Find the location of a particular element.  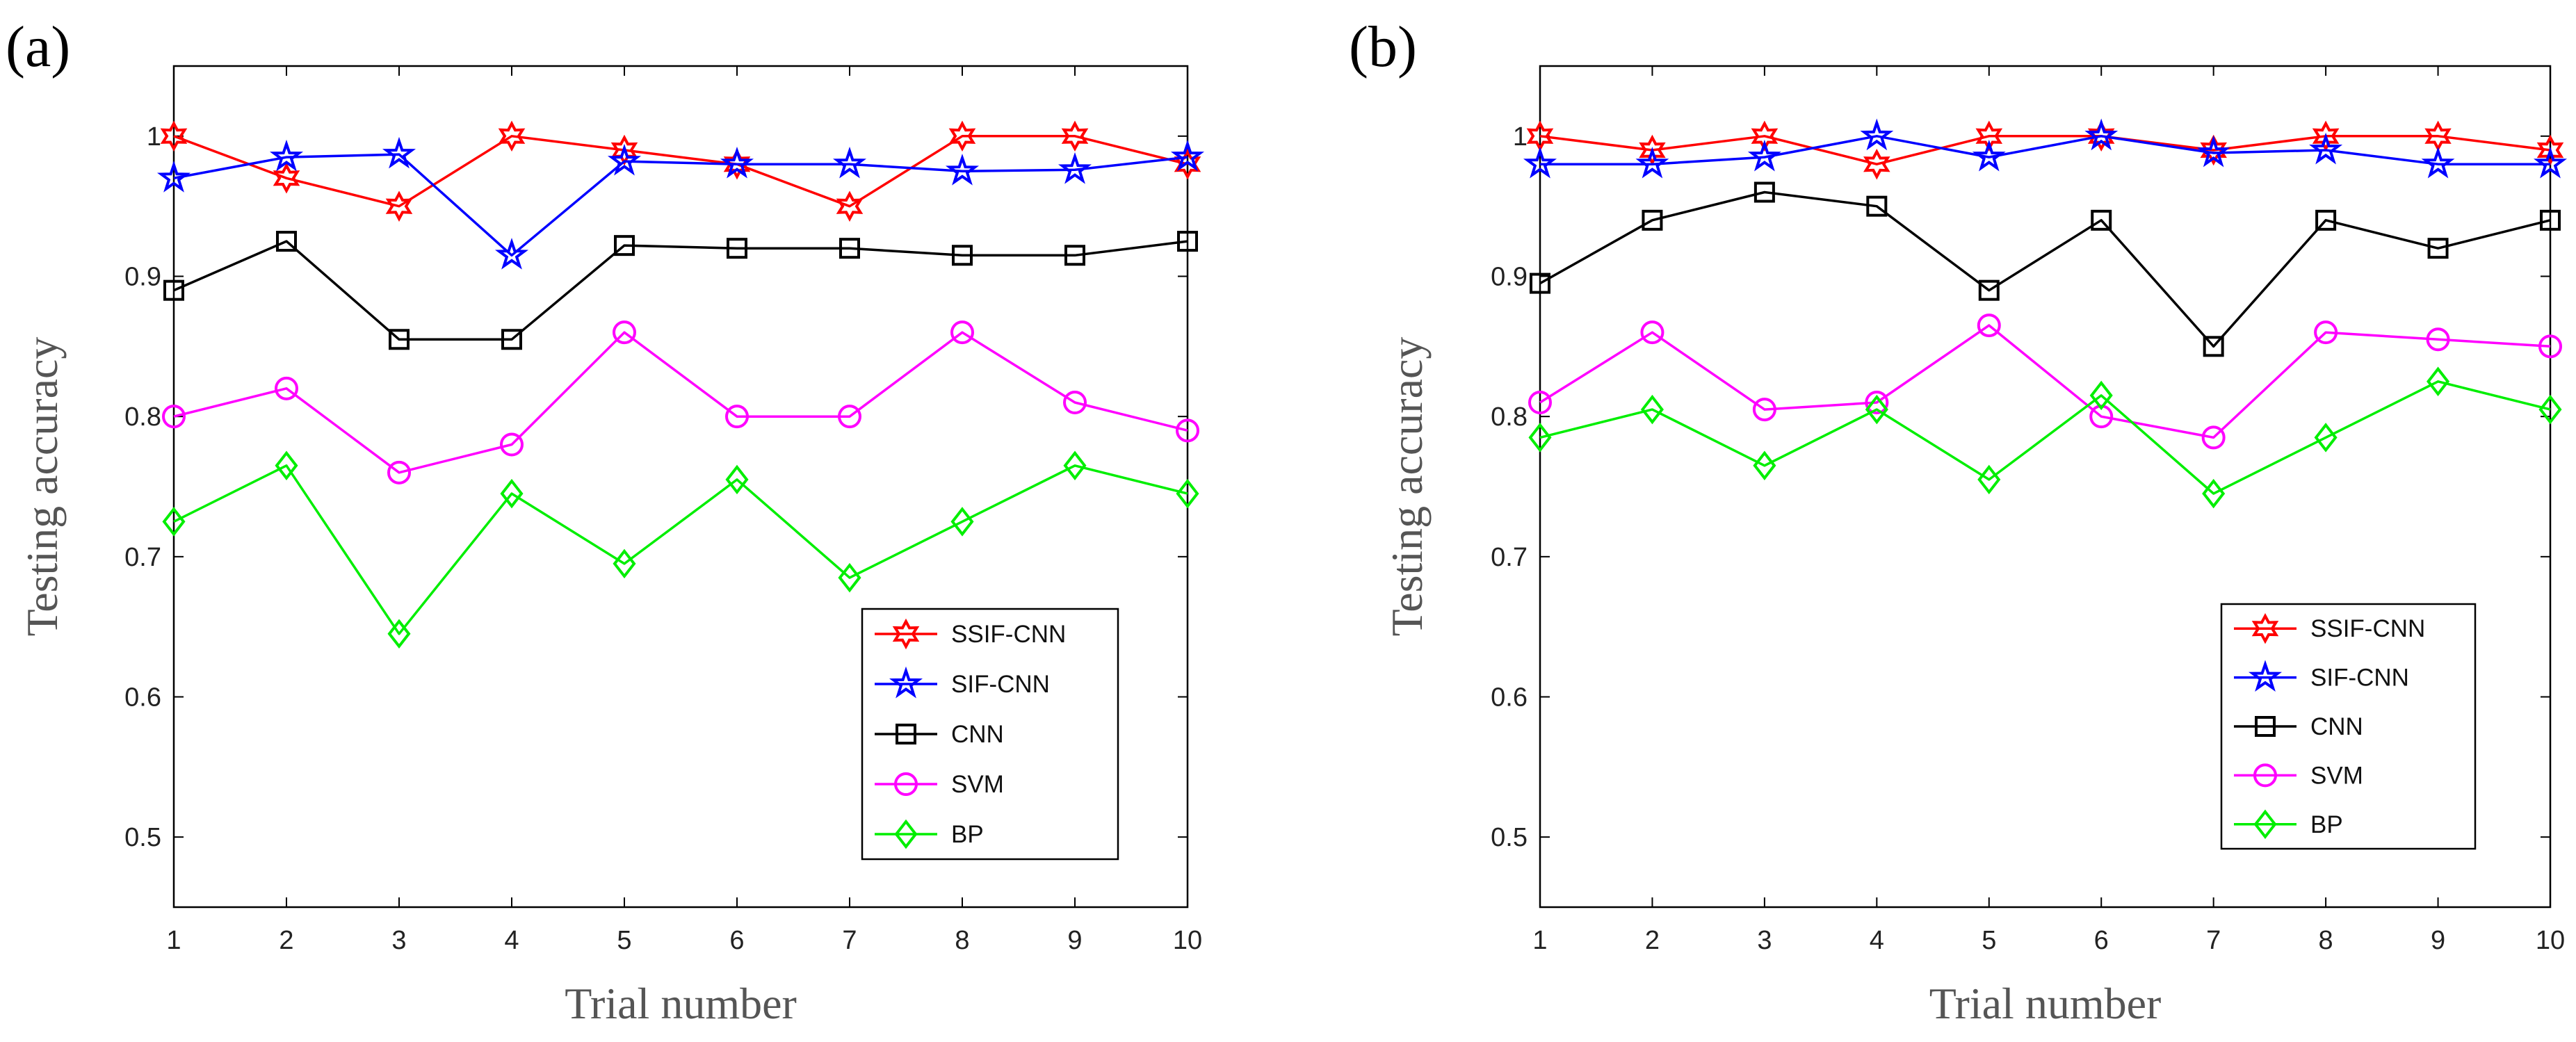

chart-b-x-tick-label: 5 is located at coordinates (1989, 940).